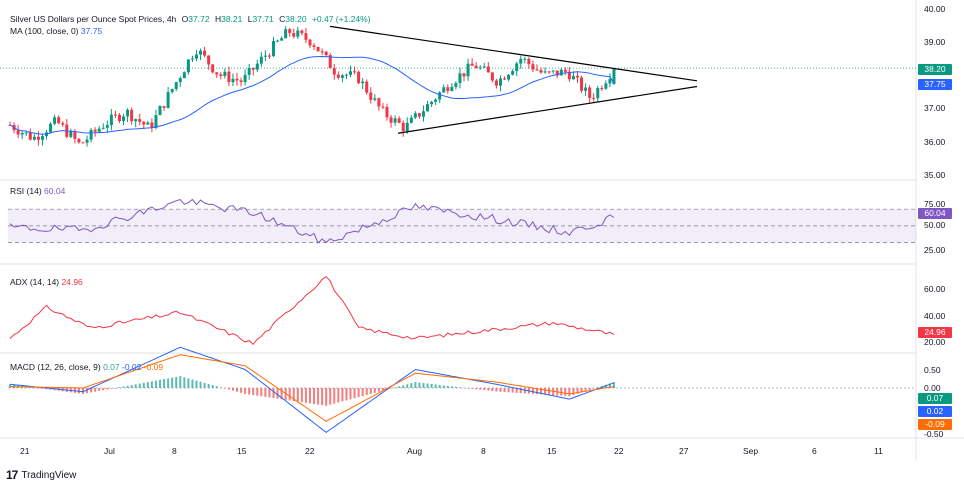  Describe the element at coordinates (250, 19) in the screenshot. I see `l-label: L` at that location.